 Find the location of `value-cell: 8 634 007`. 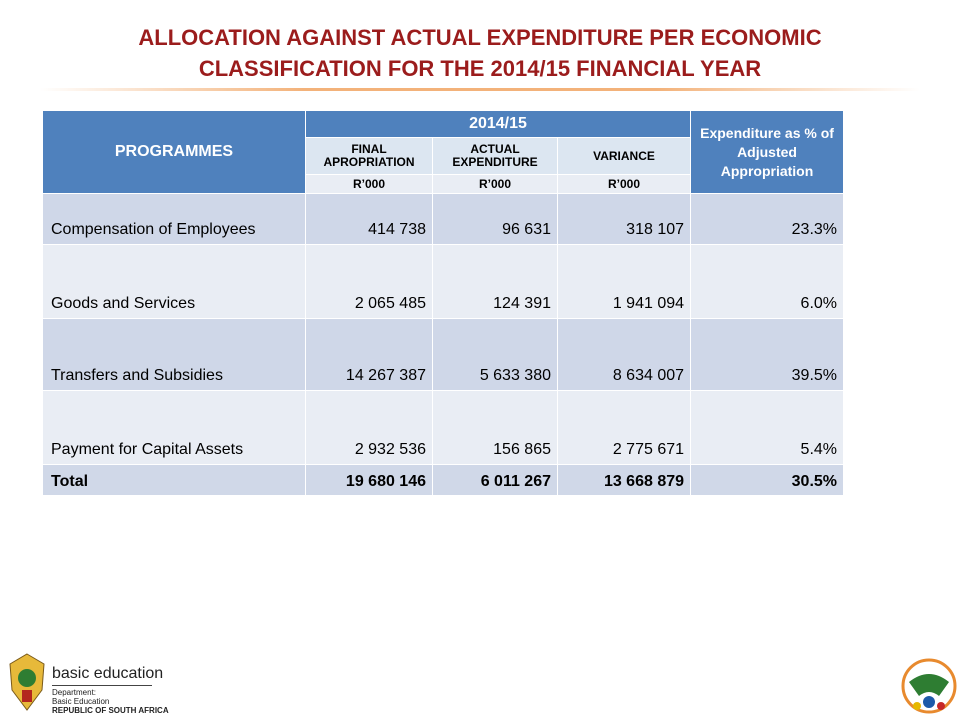

value-cell: 8 634 007 is located at coordinates (624, 354).